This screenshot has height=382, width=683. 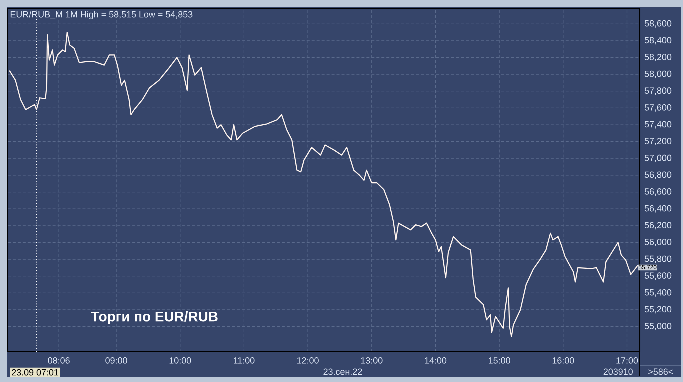 I want to click on x-tick-label: 12:00, so click(x=308, y=361).